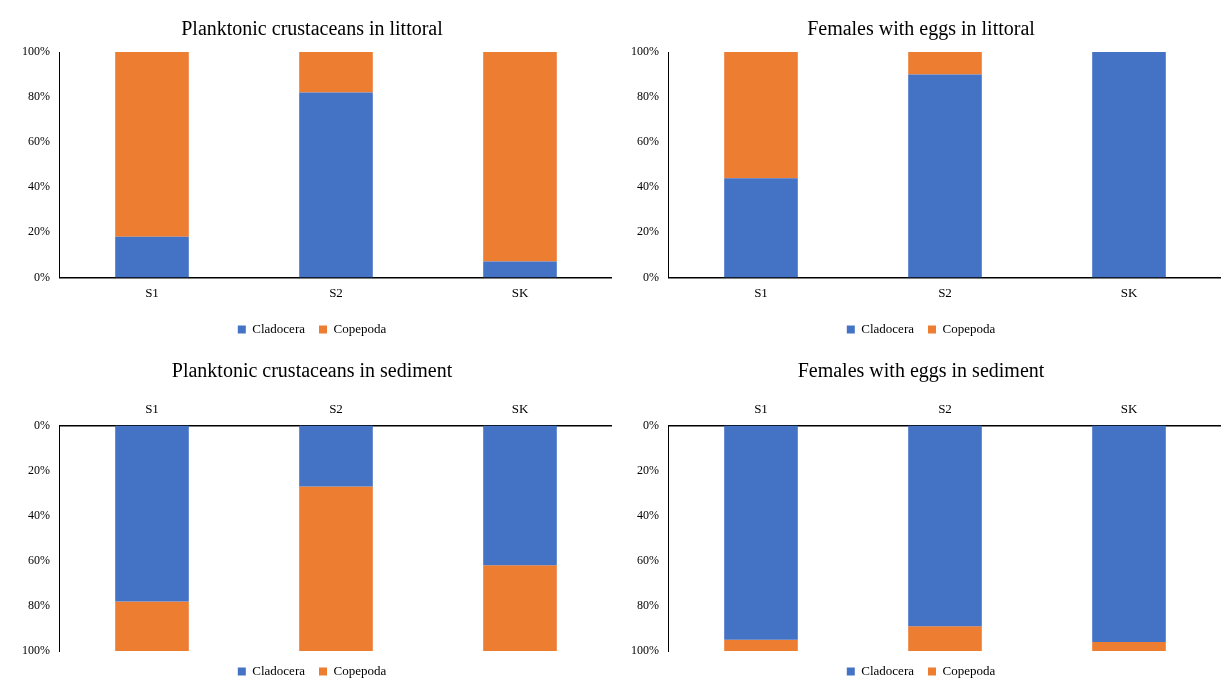 The height and width of the screenshot is (698, 1229). What do you see at coordinates (921, 371) in the screenshot?
I see `chart-title: Females with eggs in sediment` at bounding box center [921, 371].